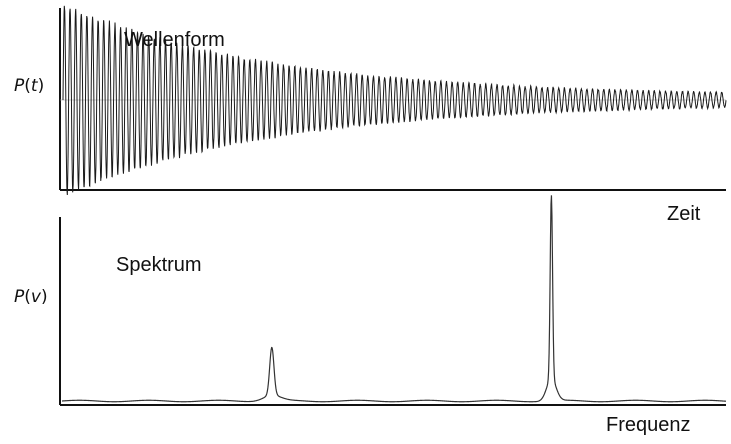 The image size is (731, 444). I want to click on y-axis-label-var: v, so click(35, 297).